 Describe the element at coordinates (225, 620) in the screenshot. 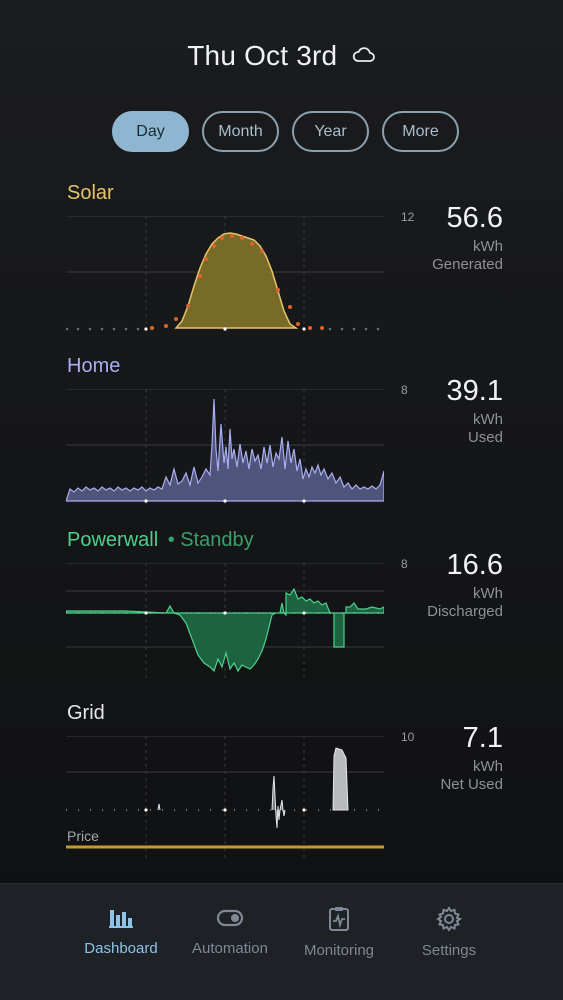

I see `powerwall-chart` at that location.